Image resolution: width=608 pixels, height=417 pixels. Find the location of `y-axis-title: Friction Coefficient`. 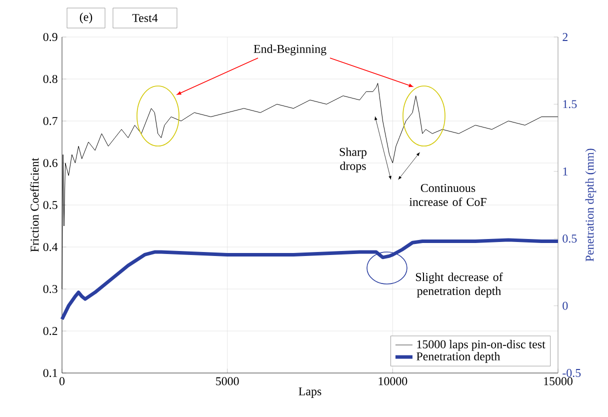

y-axis-title: Friction Coefficient is located at coordinates (34, 205).